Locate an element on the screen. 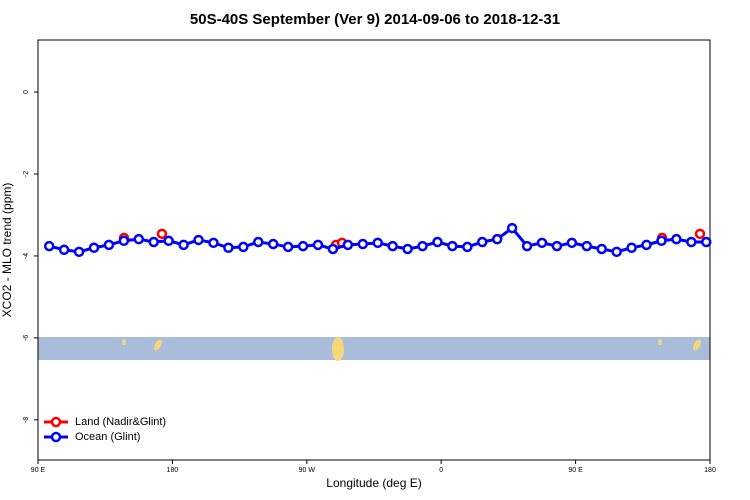 Image resolution: width=750 pixels, height=500 pixels. land-strip is located at coordinates (374, 349).